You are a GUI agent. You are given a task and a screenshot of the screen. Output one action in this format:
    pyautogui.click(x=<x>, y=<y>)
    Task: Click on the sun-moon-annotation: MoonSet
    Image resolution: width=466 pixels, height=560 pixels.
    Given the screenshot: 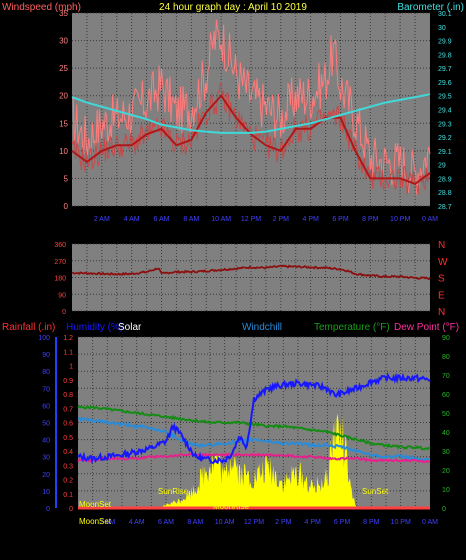 What is the action you would take?
    pyautogui.click(x=95, y=504)
    